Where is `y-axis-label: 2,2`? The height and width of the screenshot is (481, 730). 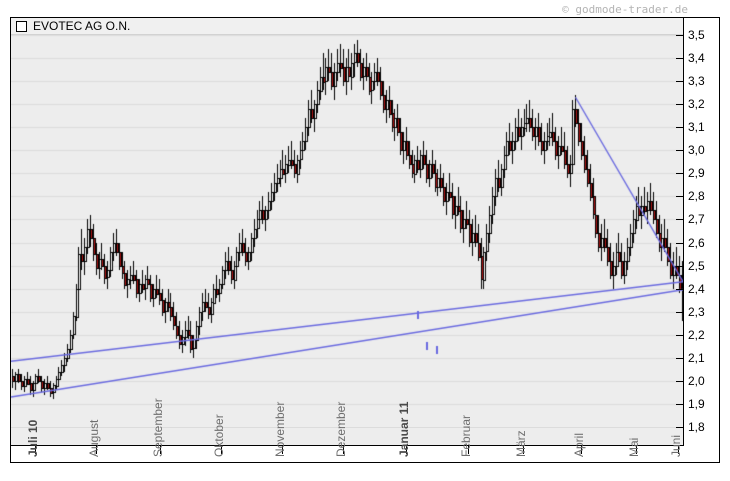 y-axis-label: 2,2 is located at coordinates (696, 335).